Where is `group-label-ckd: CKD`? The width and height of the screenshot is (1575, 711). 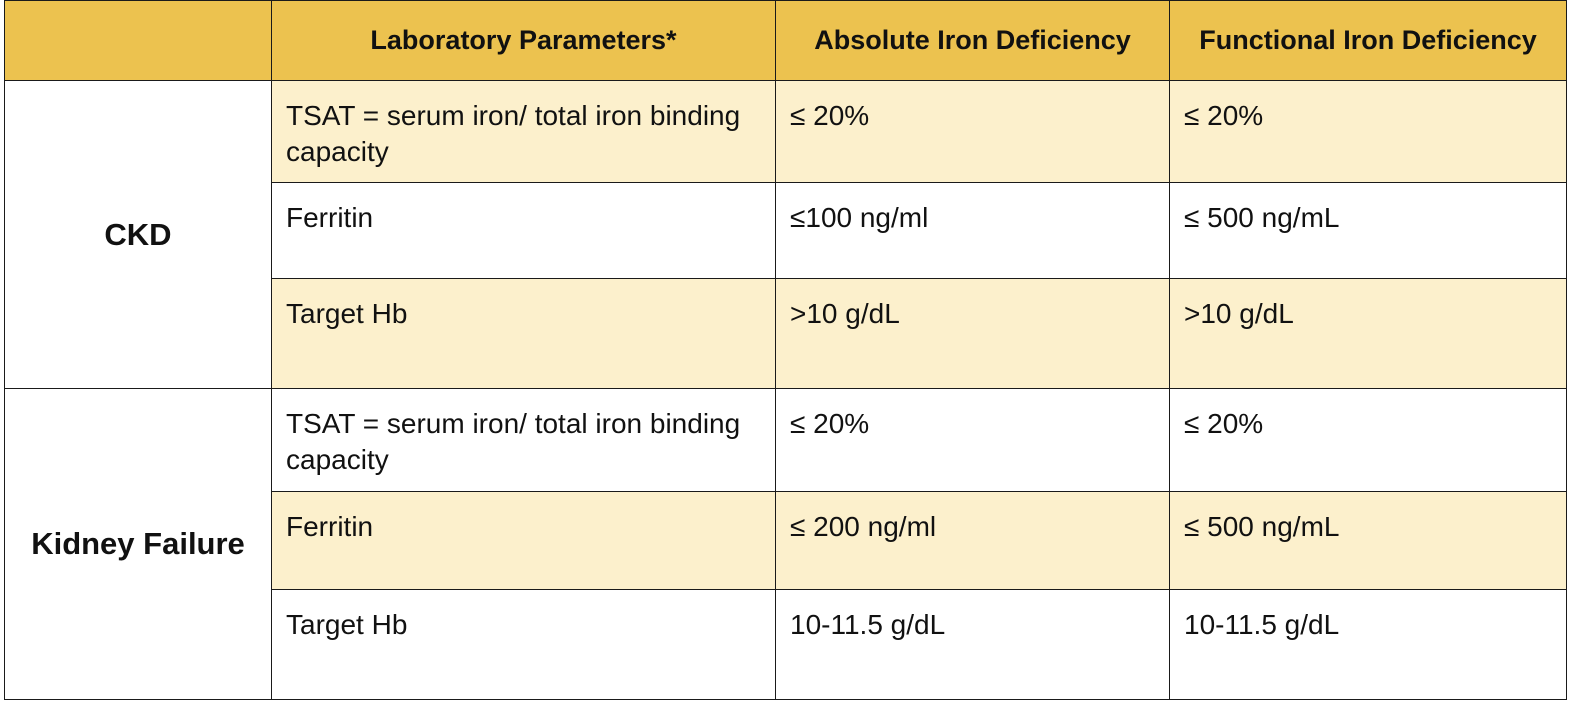 group-label-ckd: CKD is located at coordinates (138, 234).